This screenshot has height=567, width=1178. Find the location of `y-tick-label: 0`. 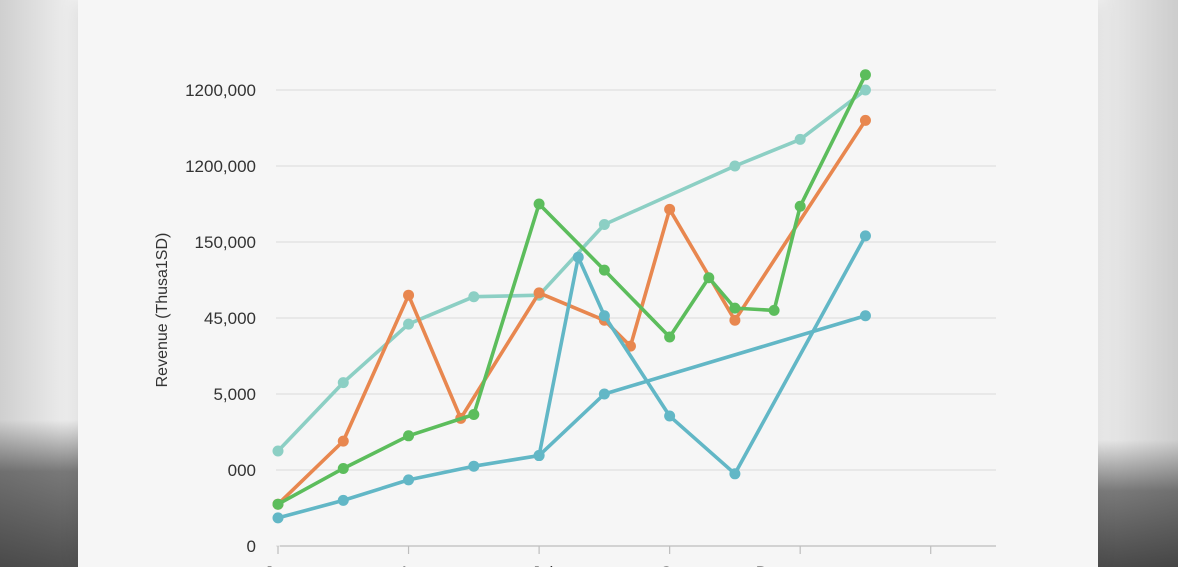

y-tick-label: 0 is located at coordinates (251, 546).